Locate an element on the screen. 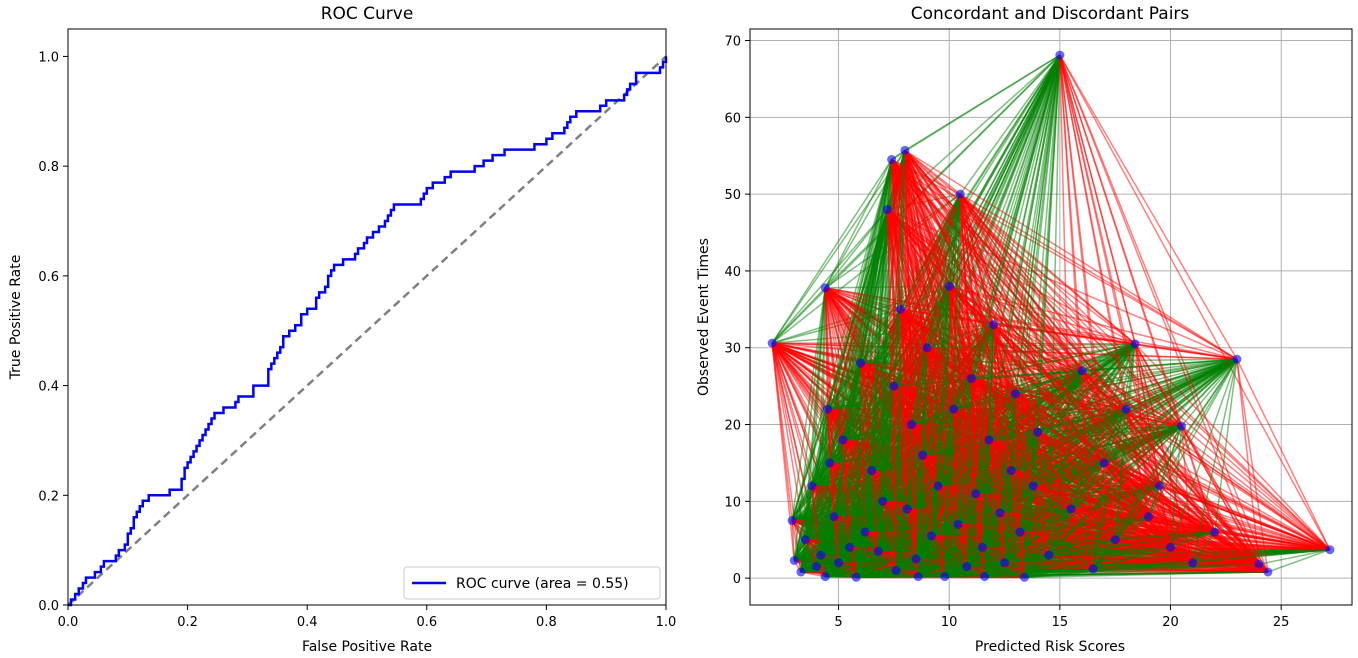 The height and width of the screenshot is (658, 1358). pairs-y-tick-label: 50 is located at coordinates (732, 195).